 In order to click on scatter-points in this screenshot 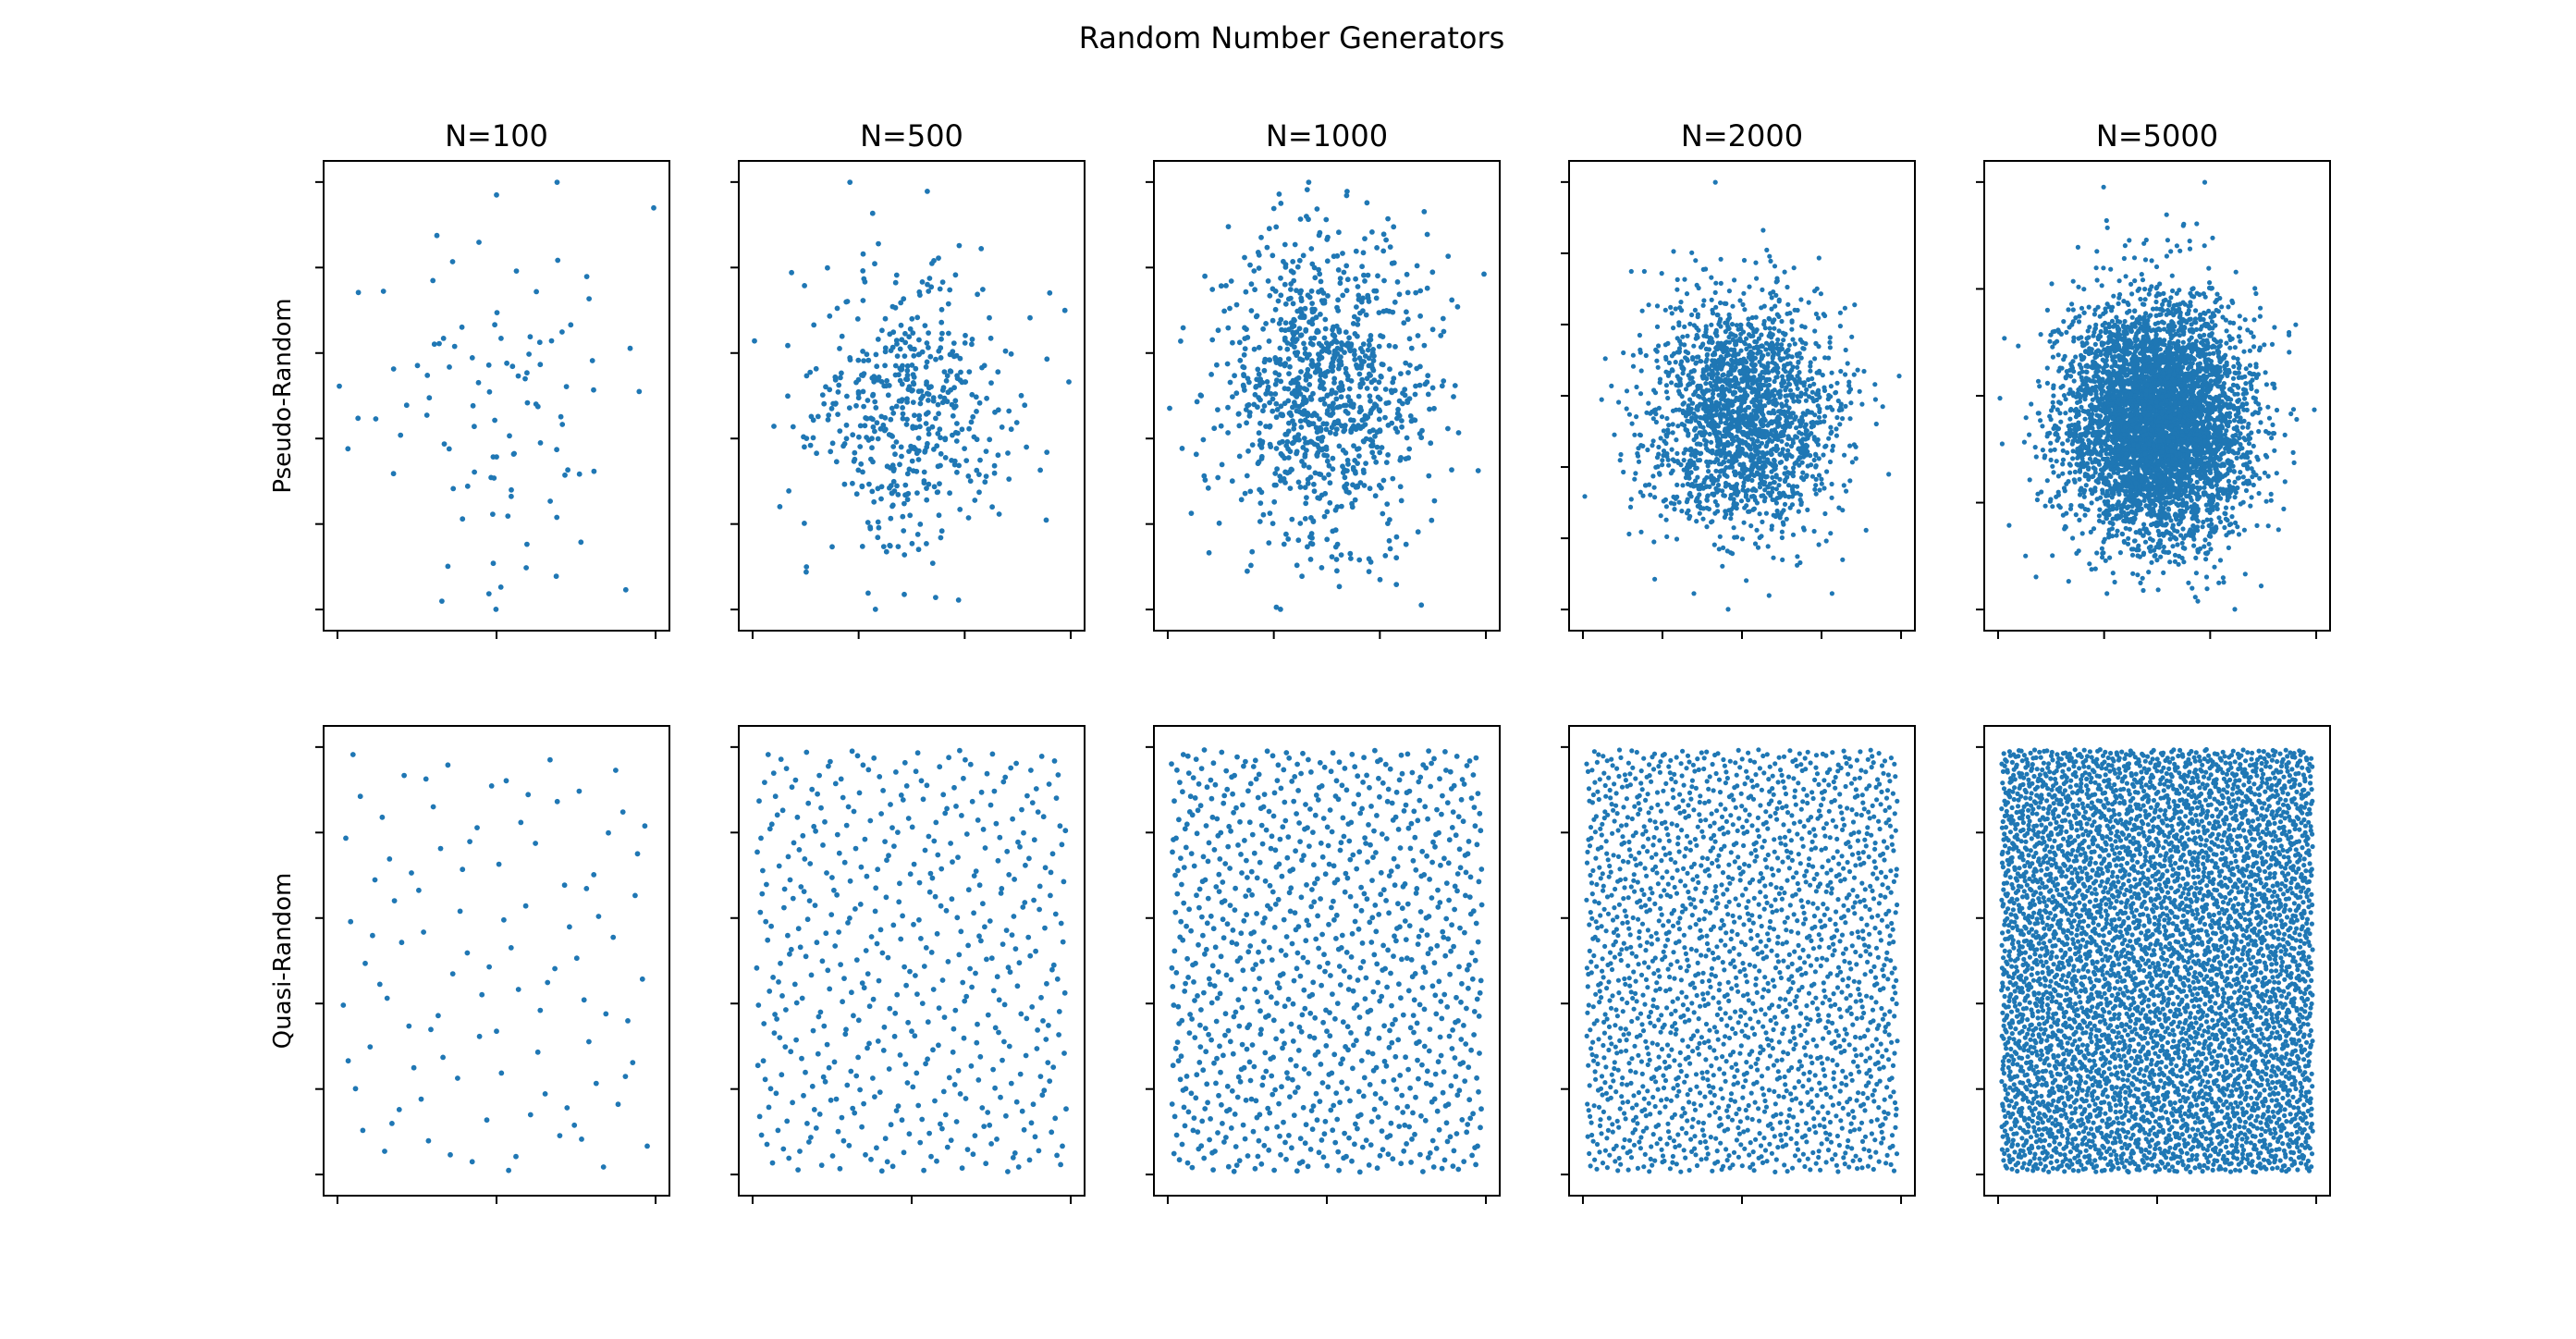, I will do `click(912, 395)`.